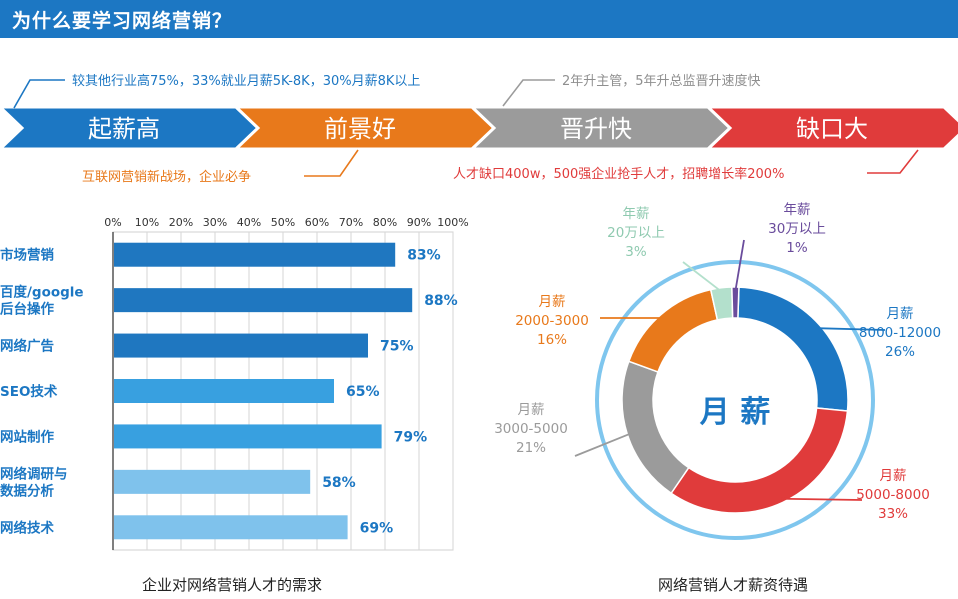  Describe the element at coordinates (531, 429) in the screenshot. I see `donut-slice-label: 3000-5000` at that location.